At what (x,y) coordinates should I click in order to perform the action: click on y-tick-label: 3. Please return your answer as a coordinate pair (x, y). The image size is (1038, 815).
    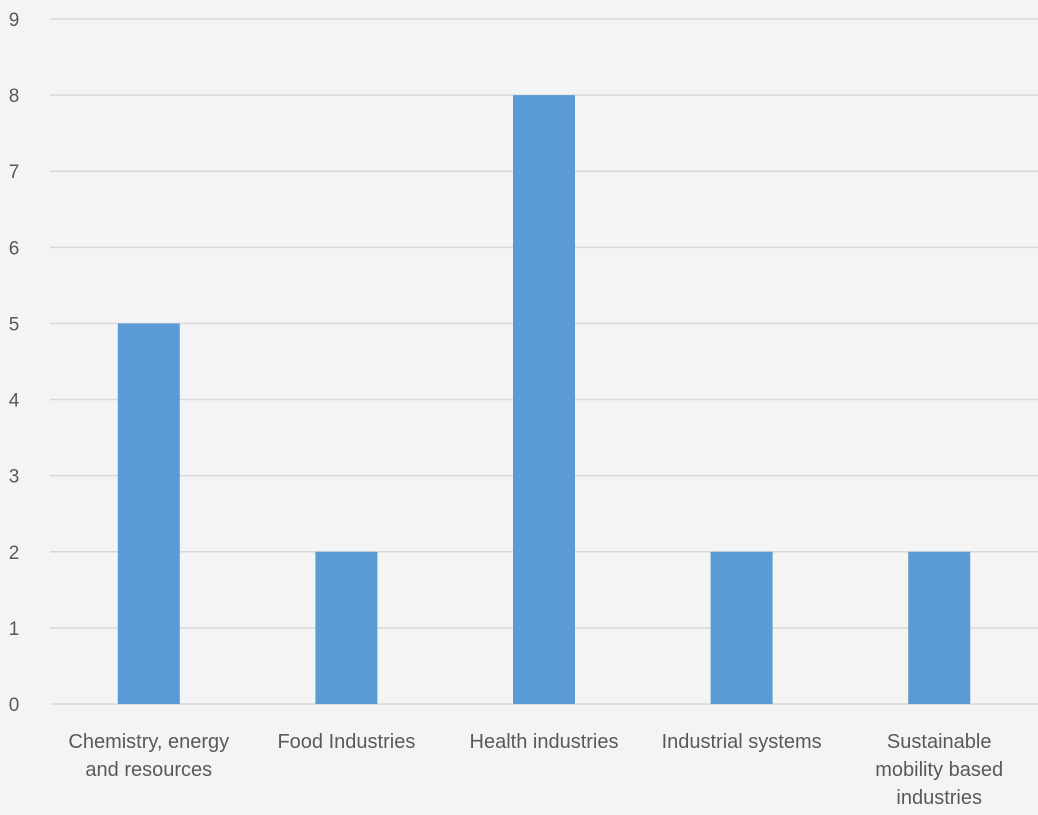
    Looking at the image, I should click on (14, 477).